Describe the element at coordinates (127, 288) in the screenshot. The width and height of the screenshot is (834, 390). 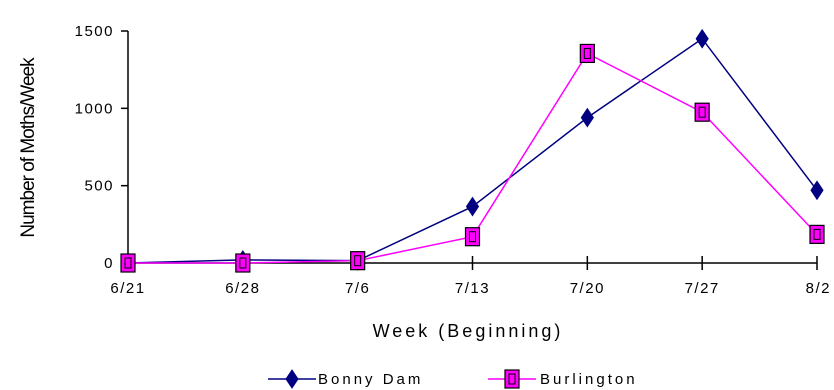
I see `x-tick-label: 6/21` at that location.